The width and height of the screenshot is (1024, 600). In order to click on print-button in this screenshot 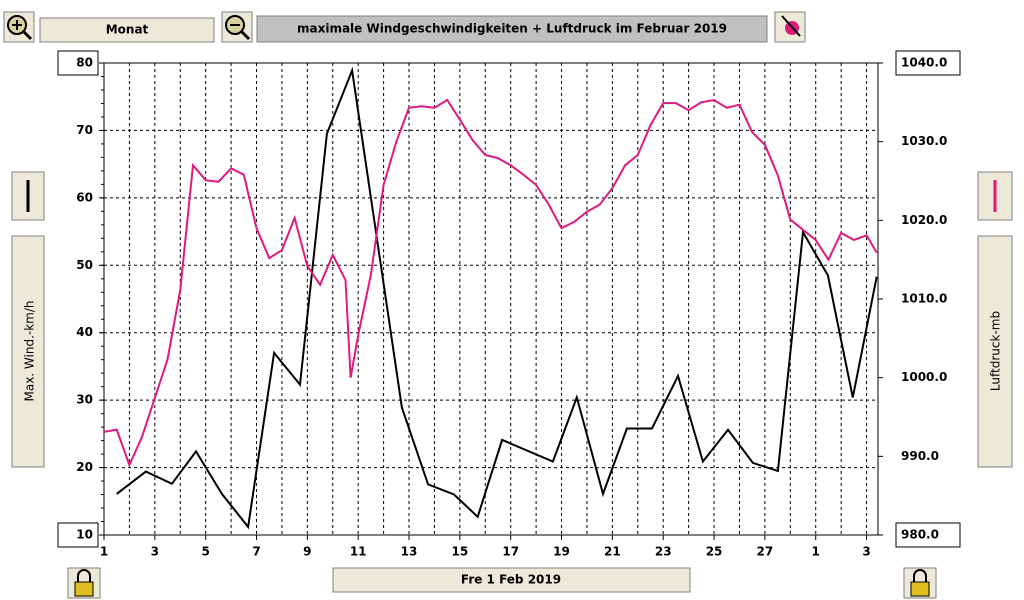, I will do `click(790, 27)`.